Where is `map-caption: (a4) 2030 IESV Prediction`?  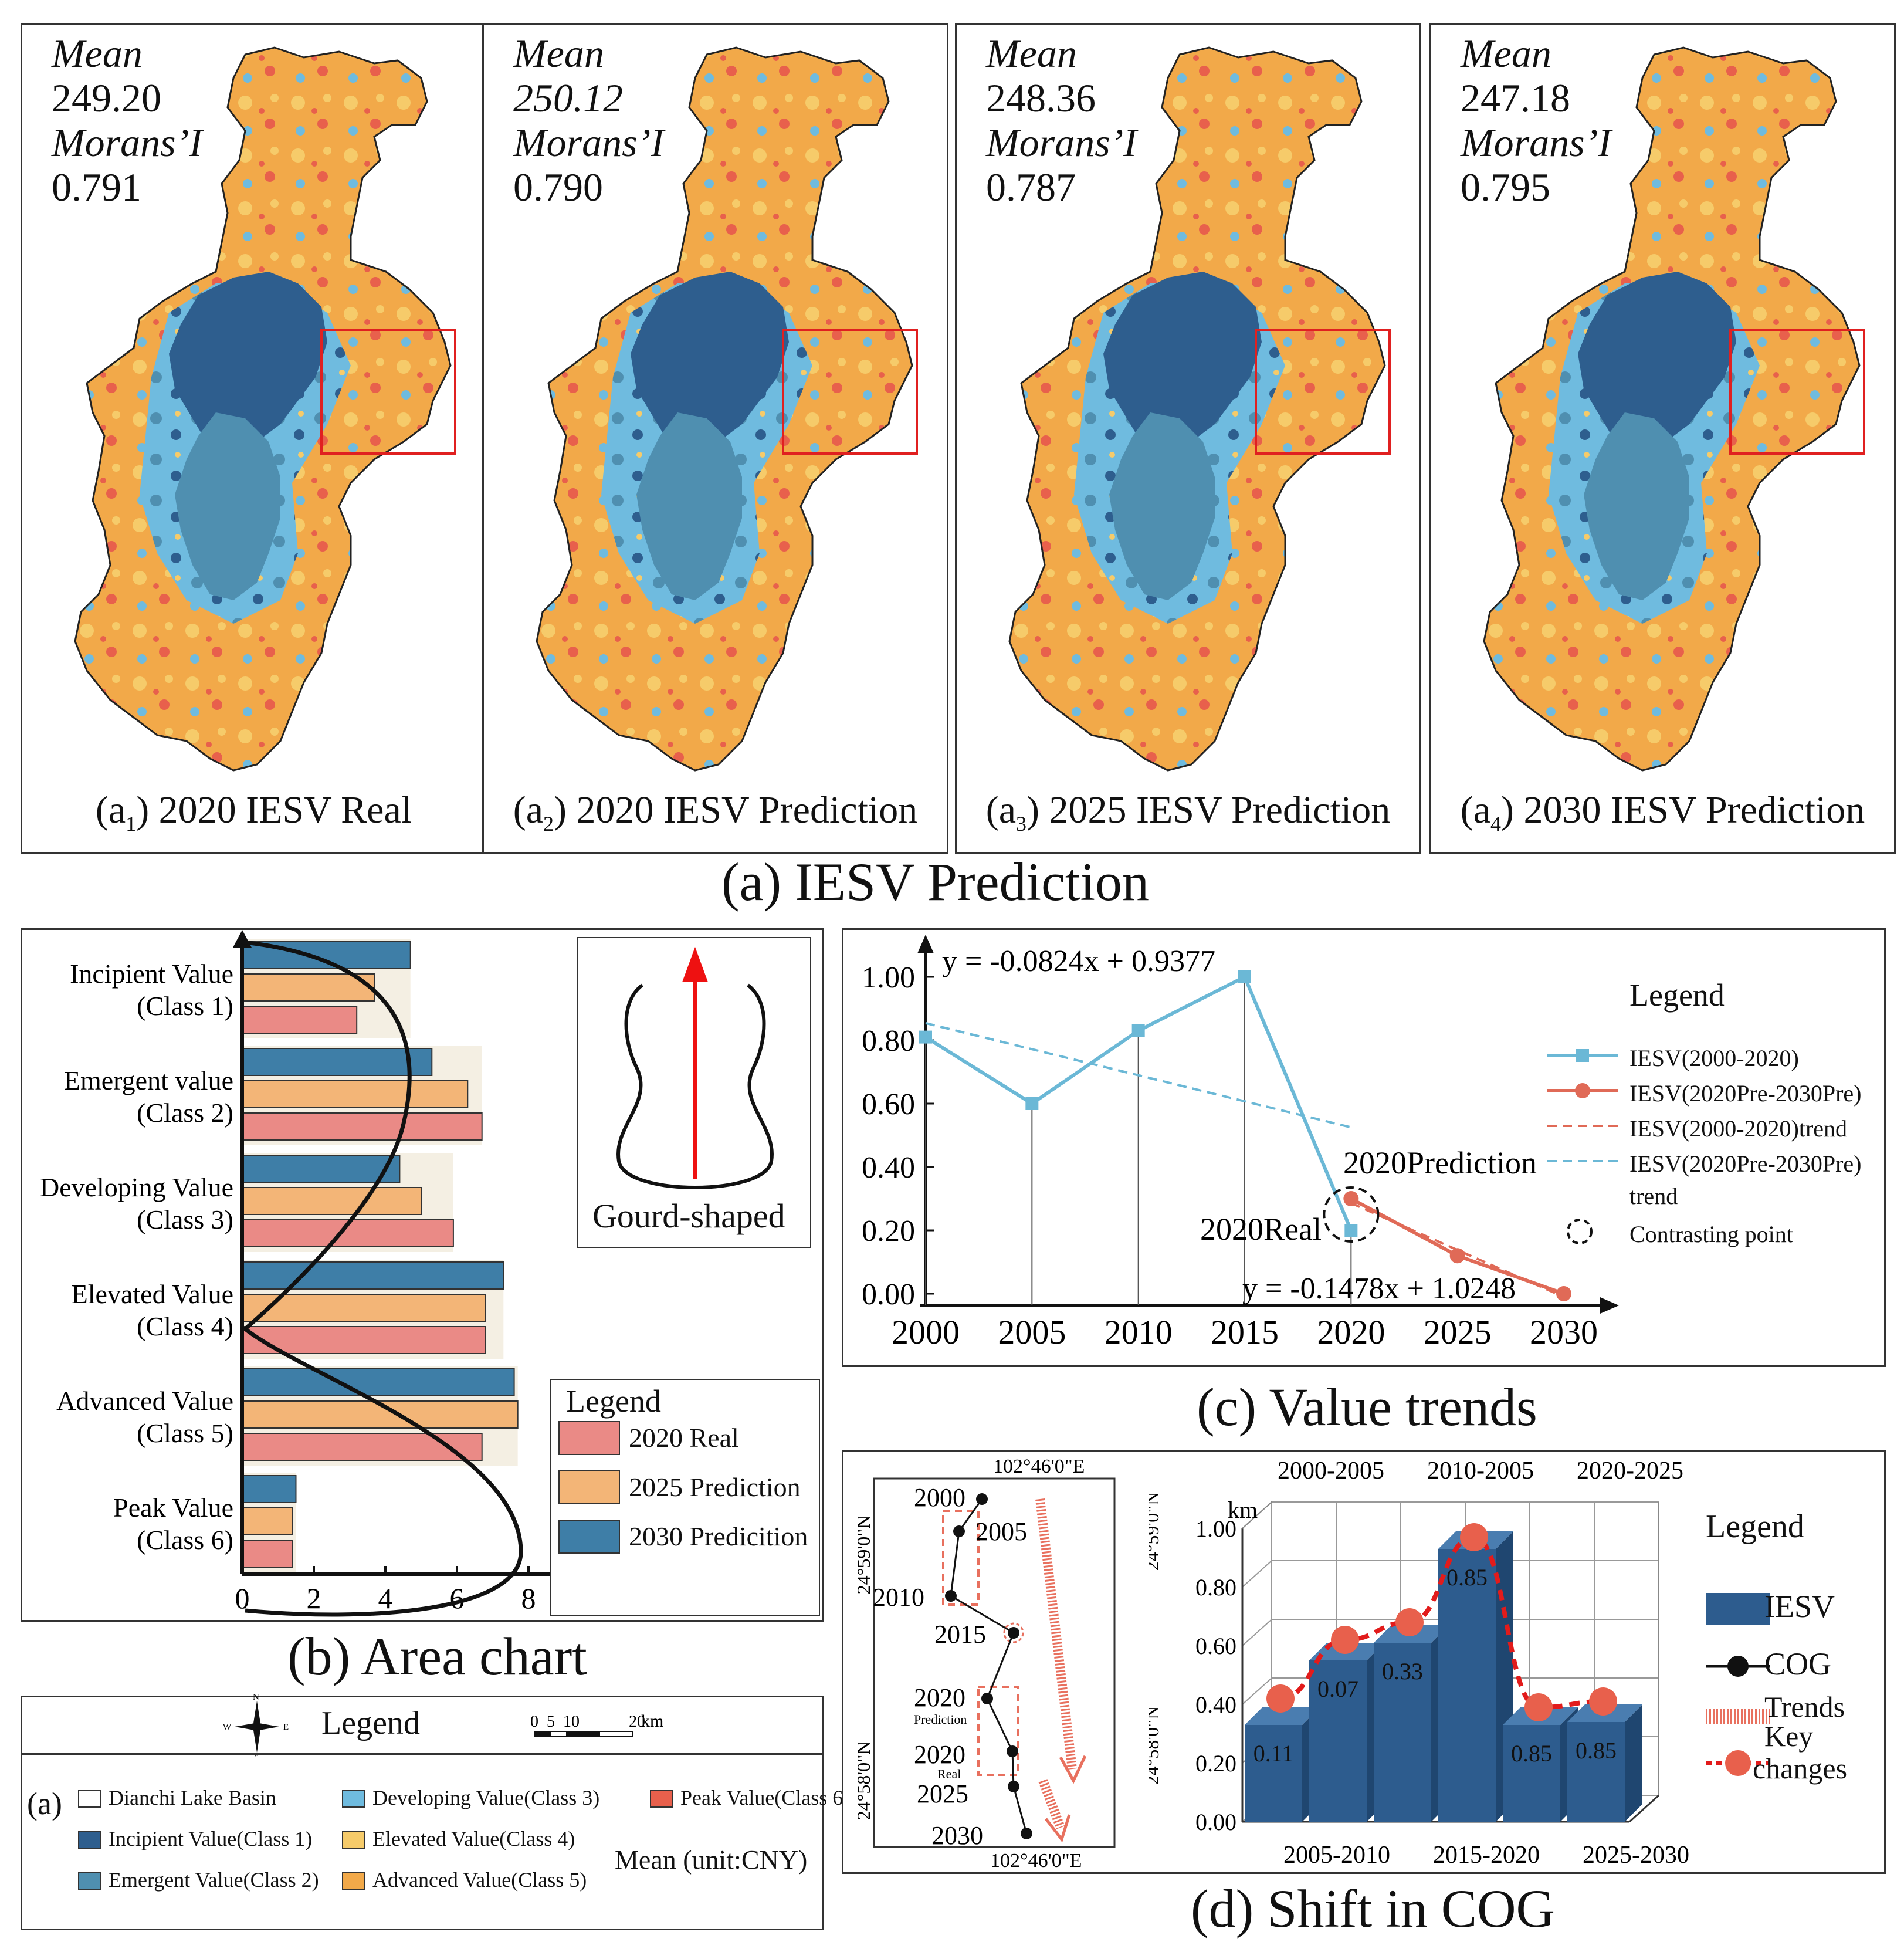 map-caption: (a4) 2030 IESV Prediction is located at coordinates (1662, 812).